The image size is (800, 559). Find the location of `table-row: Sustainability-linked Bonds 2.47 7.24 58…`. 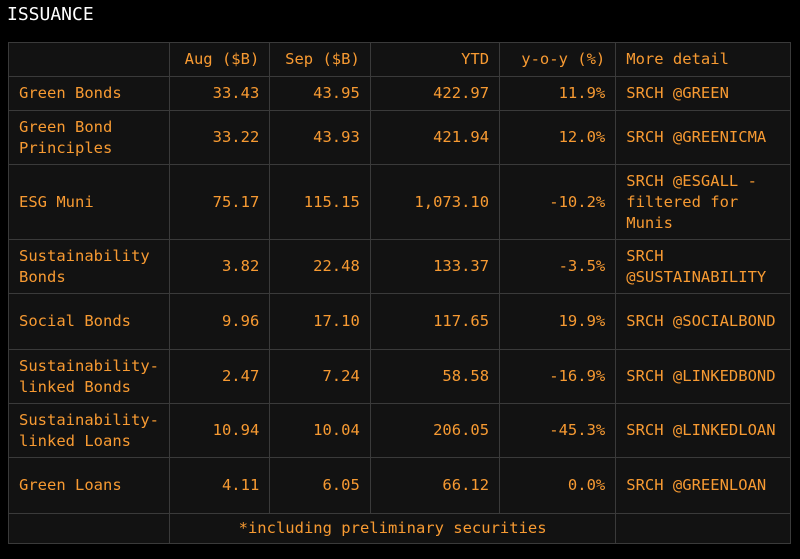

table-row: Sustainability-linked Bonds 2.47 7.24 58… is located at coordinates (399, 376).